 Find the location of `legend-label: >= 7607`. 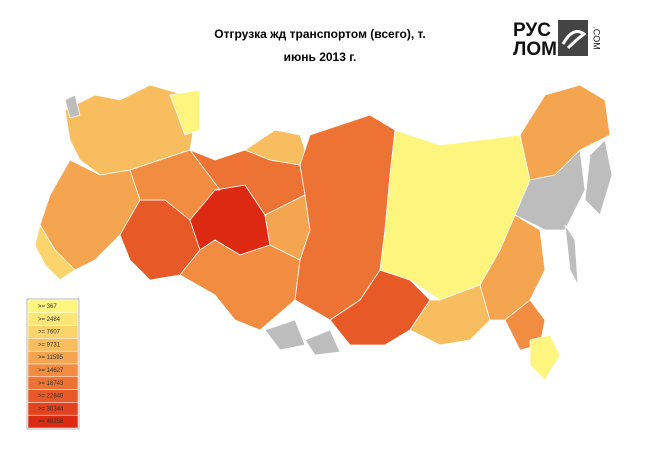

legend-label: >= 7607 is located at coordinates (49, 333).